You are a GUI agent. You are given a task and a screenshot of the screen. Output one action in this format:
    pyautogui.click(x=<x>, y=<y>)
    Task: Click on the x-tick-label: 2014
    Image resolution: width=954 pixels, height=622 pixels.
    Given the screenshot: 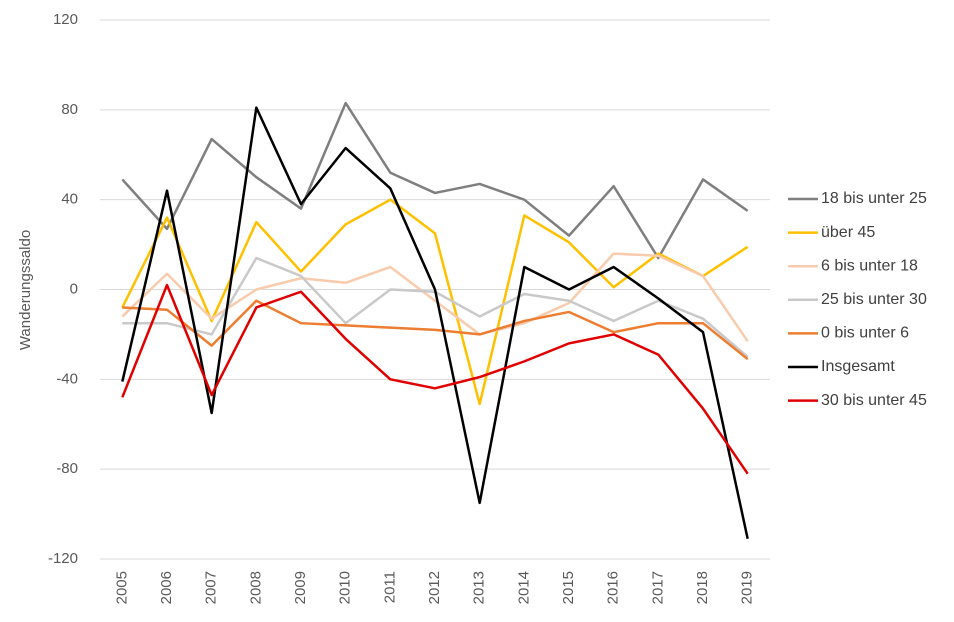 What is the action you would take?
    pyautogui.click(x=523, y=587)
    